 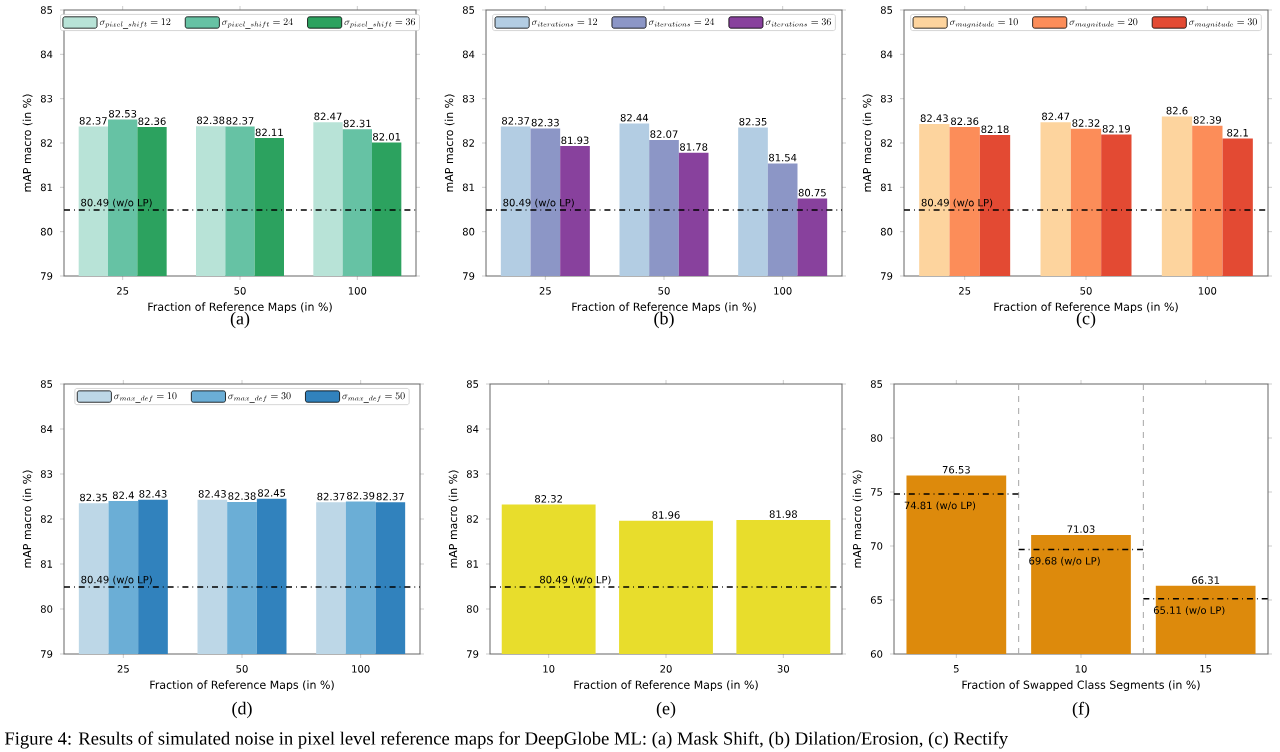 I want to click on legend-label: $\sigma_{max\_def} = 50$, so click(x=373, y=397).